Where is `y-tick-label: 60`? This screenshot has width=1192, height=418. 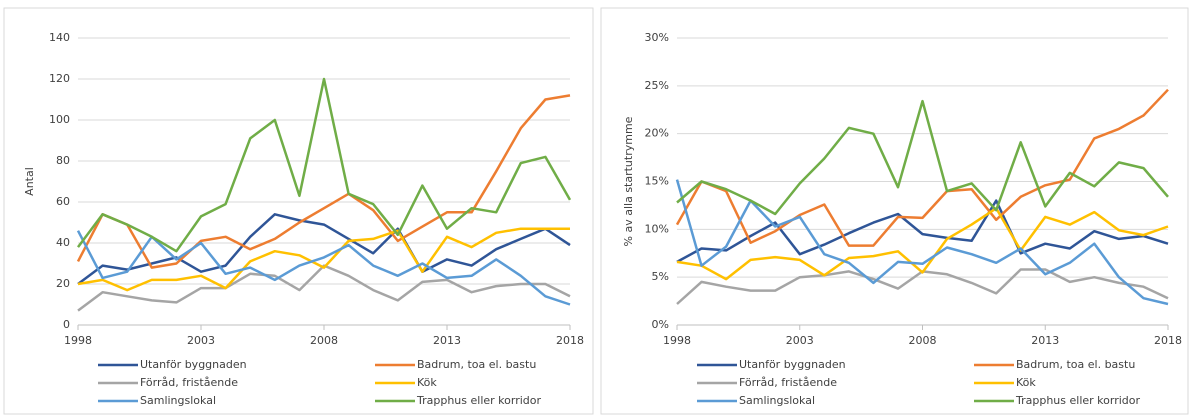 y-tick-label: 60 is located at coordinates (63, 201).